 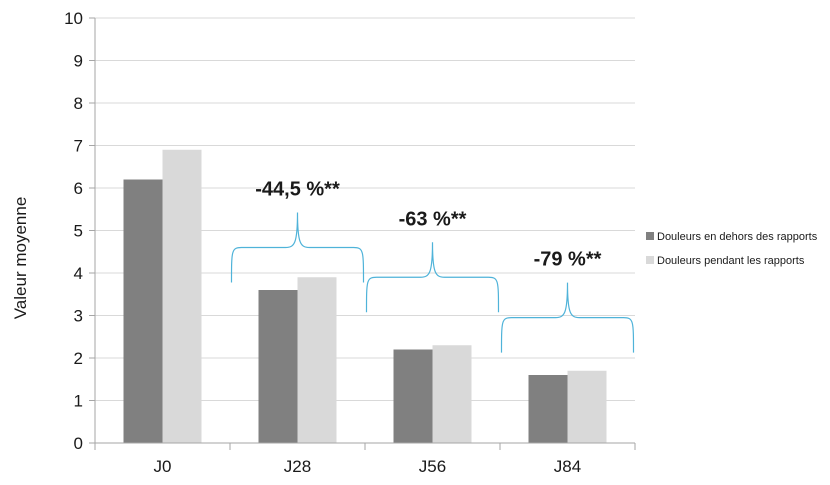 What do you see at coordinates (297, 466) in the screenshot?
I see `x-tick-label: J28` at bounding box center [297, 466].